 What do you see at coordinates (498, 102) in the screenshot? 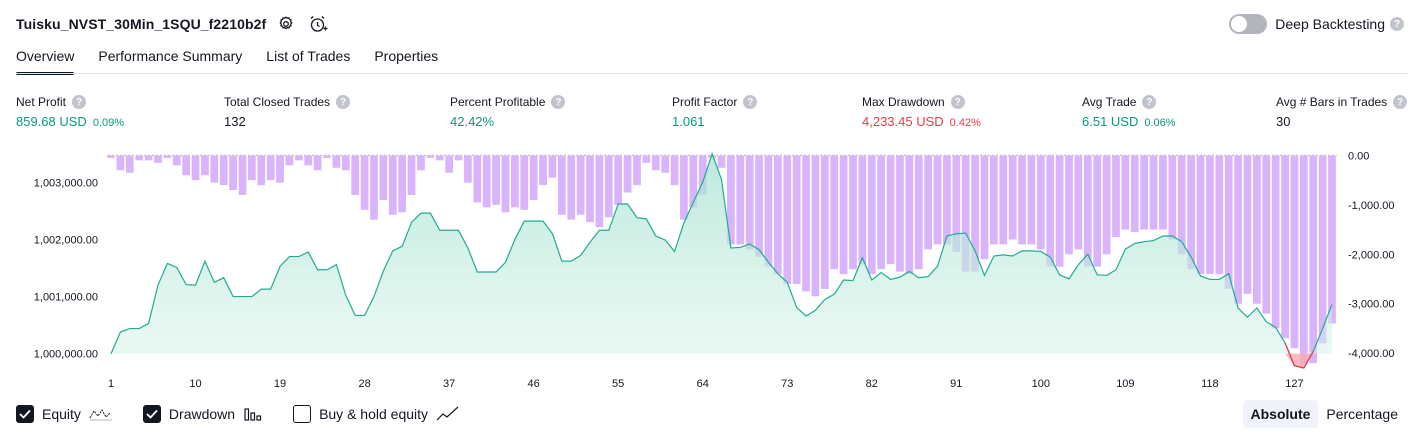
I see `metric-label: Percent Profitable` at bounding box center [498, 102].